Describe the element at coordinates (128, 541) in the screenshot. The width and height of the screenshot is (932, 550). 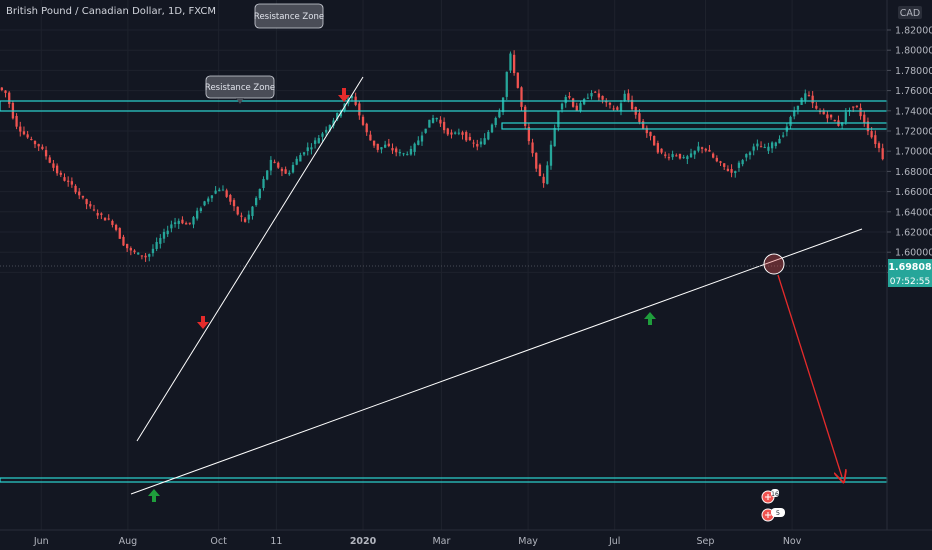
I see `x-tick-label: Aug` at that location.